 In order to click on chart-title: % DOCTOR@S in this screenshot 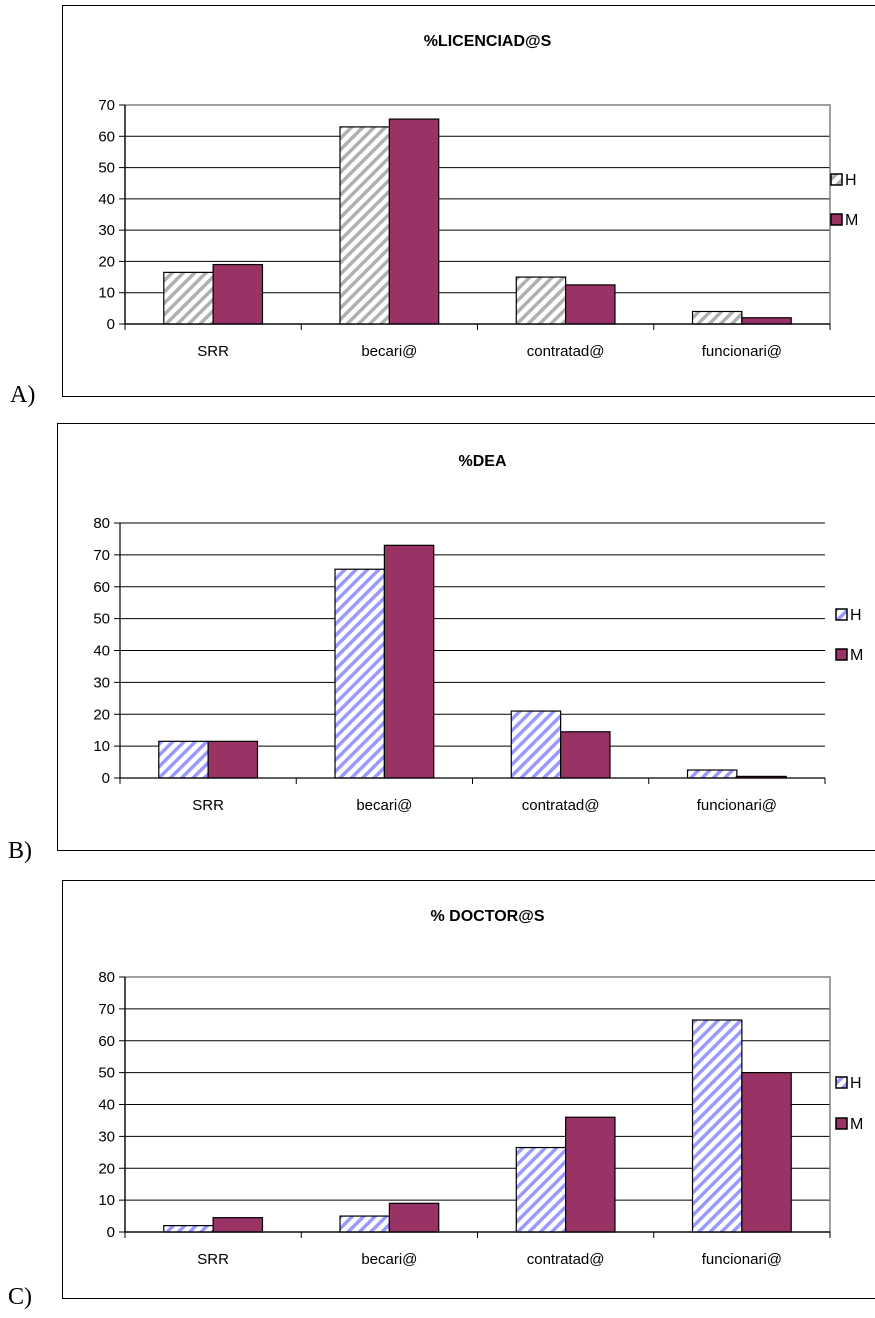, I will do `click(488, 916)`.